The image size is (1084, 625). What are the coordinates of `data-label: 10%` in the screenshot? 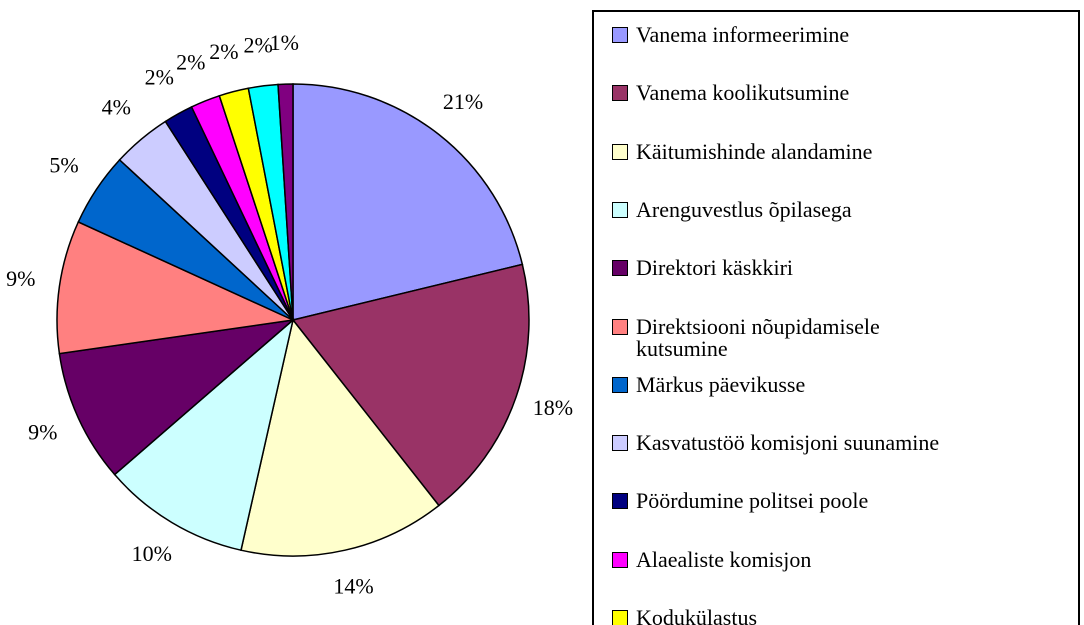 It's located at (152, 553).